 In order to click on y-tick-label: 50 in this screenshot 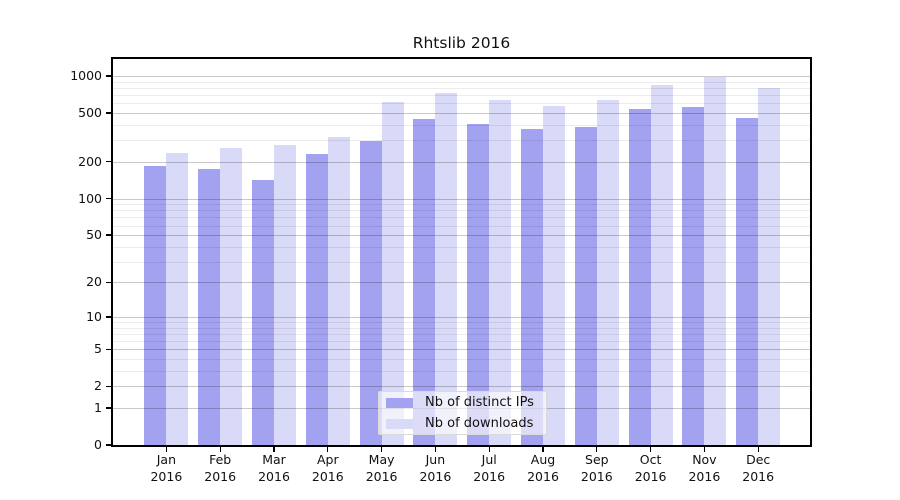, I will do `click(94, 235)`.